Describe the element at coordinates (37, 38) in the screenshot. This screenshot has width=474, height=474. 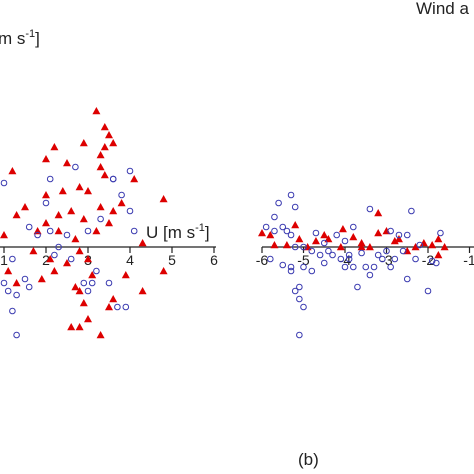
I see `left-ylabel-close: ]` at that location.